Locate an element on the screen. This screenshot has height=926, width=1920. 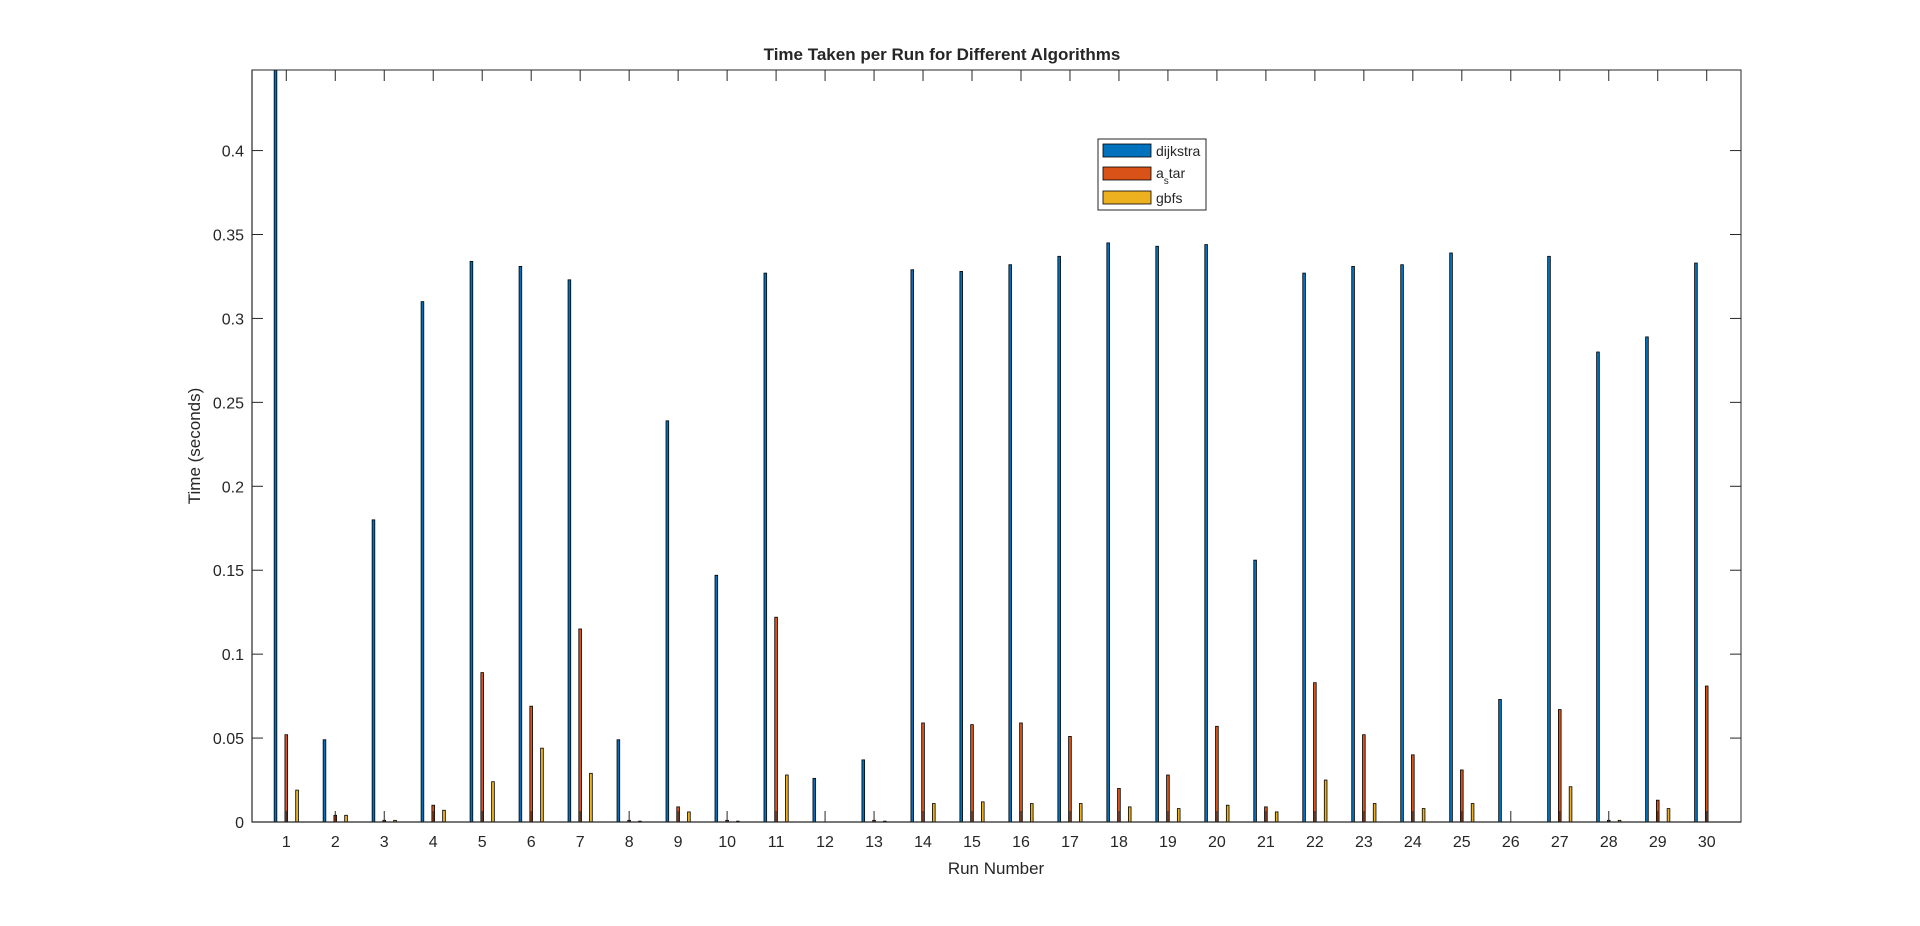
x-tick-label: 18 is located at coordinates (1119, 842).